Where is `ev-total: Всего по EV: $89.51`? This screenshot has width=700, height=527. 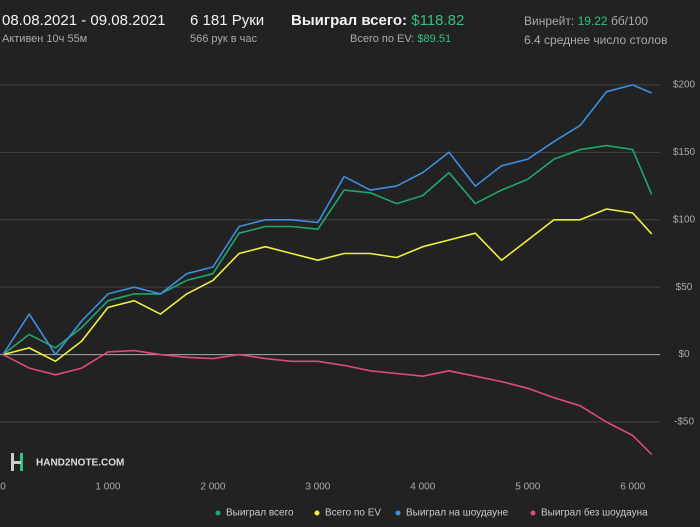 ev-total: Всего по EV: $89.51 is located at coordinates (400, 39).